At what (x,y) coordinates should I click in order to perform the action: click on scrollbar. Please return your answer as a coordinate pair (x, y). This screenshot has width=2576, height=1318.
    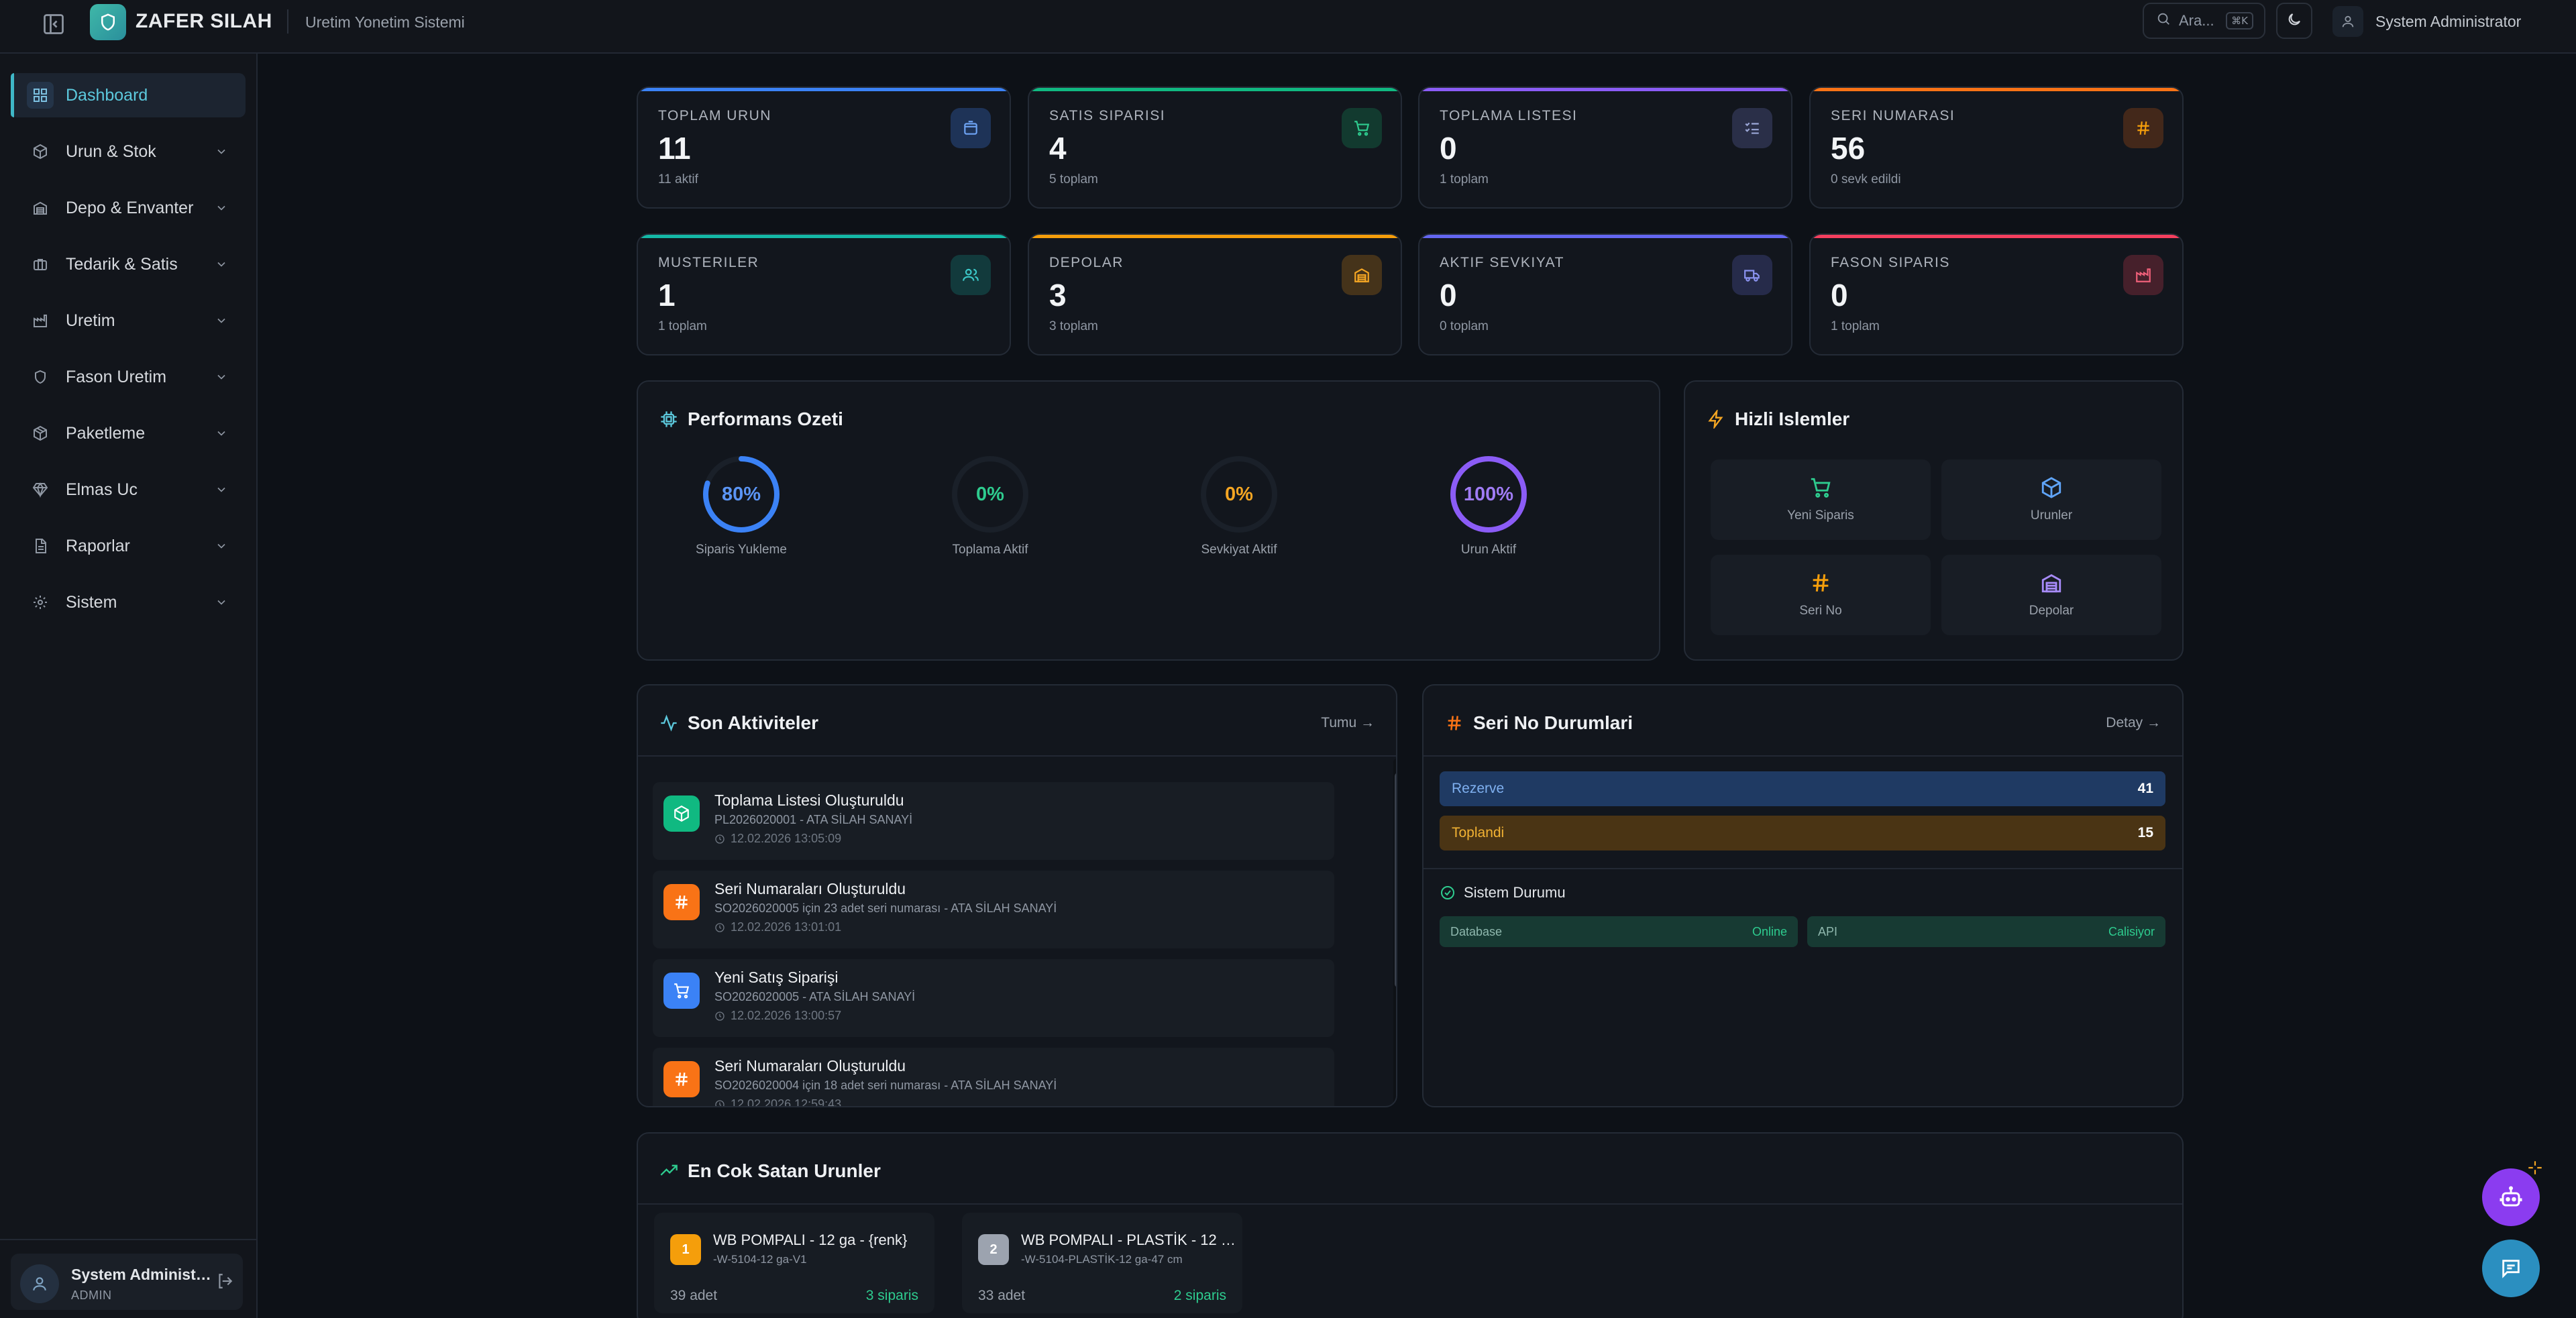
    Looking at the image, I should click on (1394, 932).